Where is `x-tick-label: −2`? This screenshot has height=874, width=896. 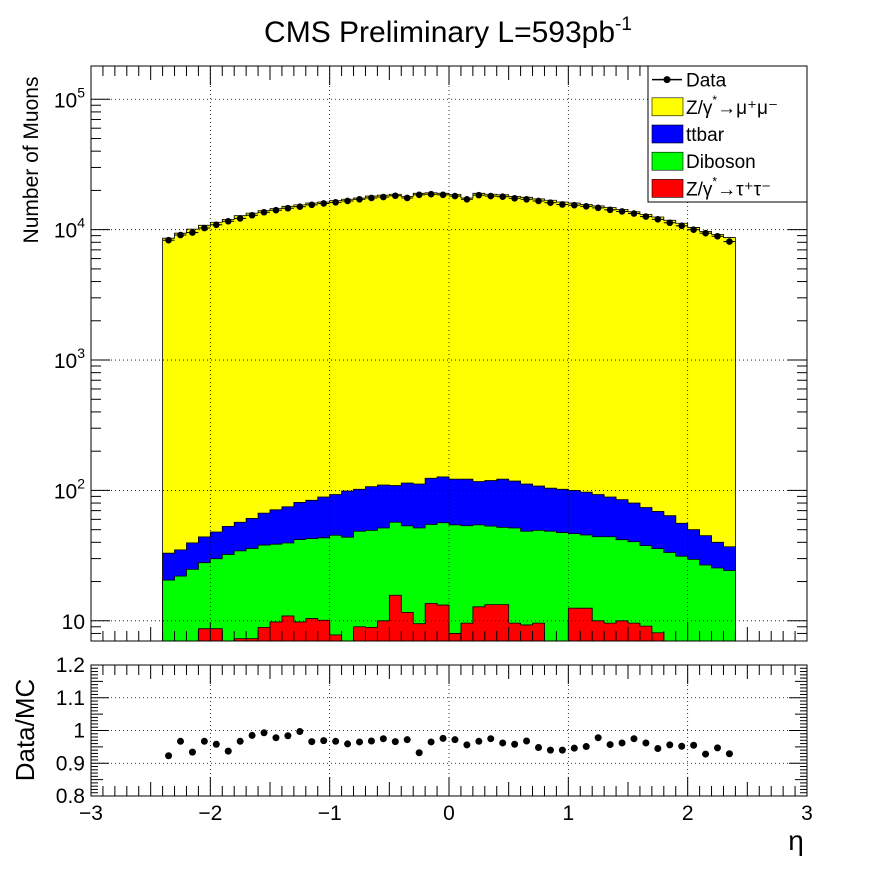
x-tick-label: −2 is located at coordinates (210, 813).